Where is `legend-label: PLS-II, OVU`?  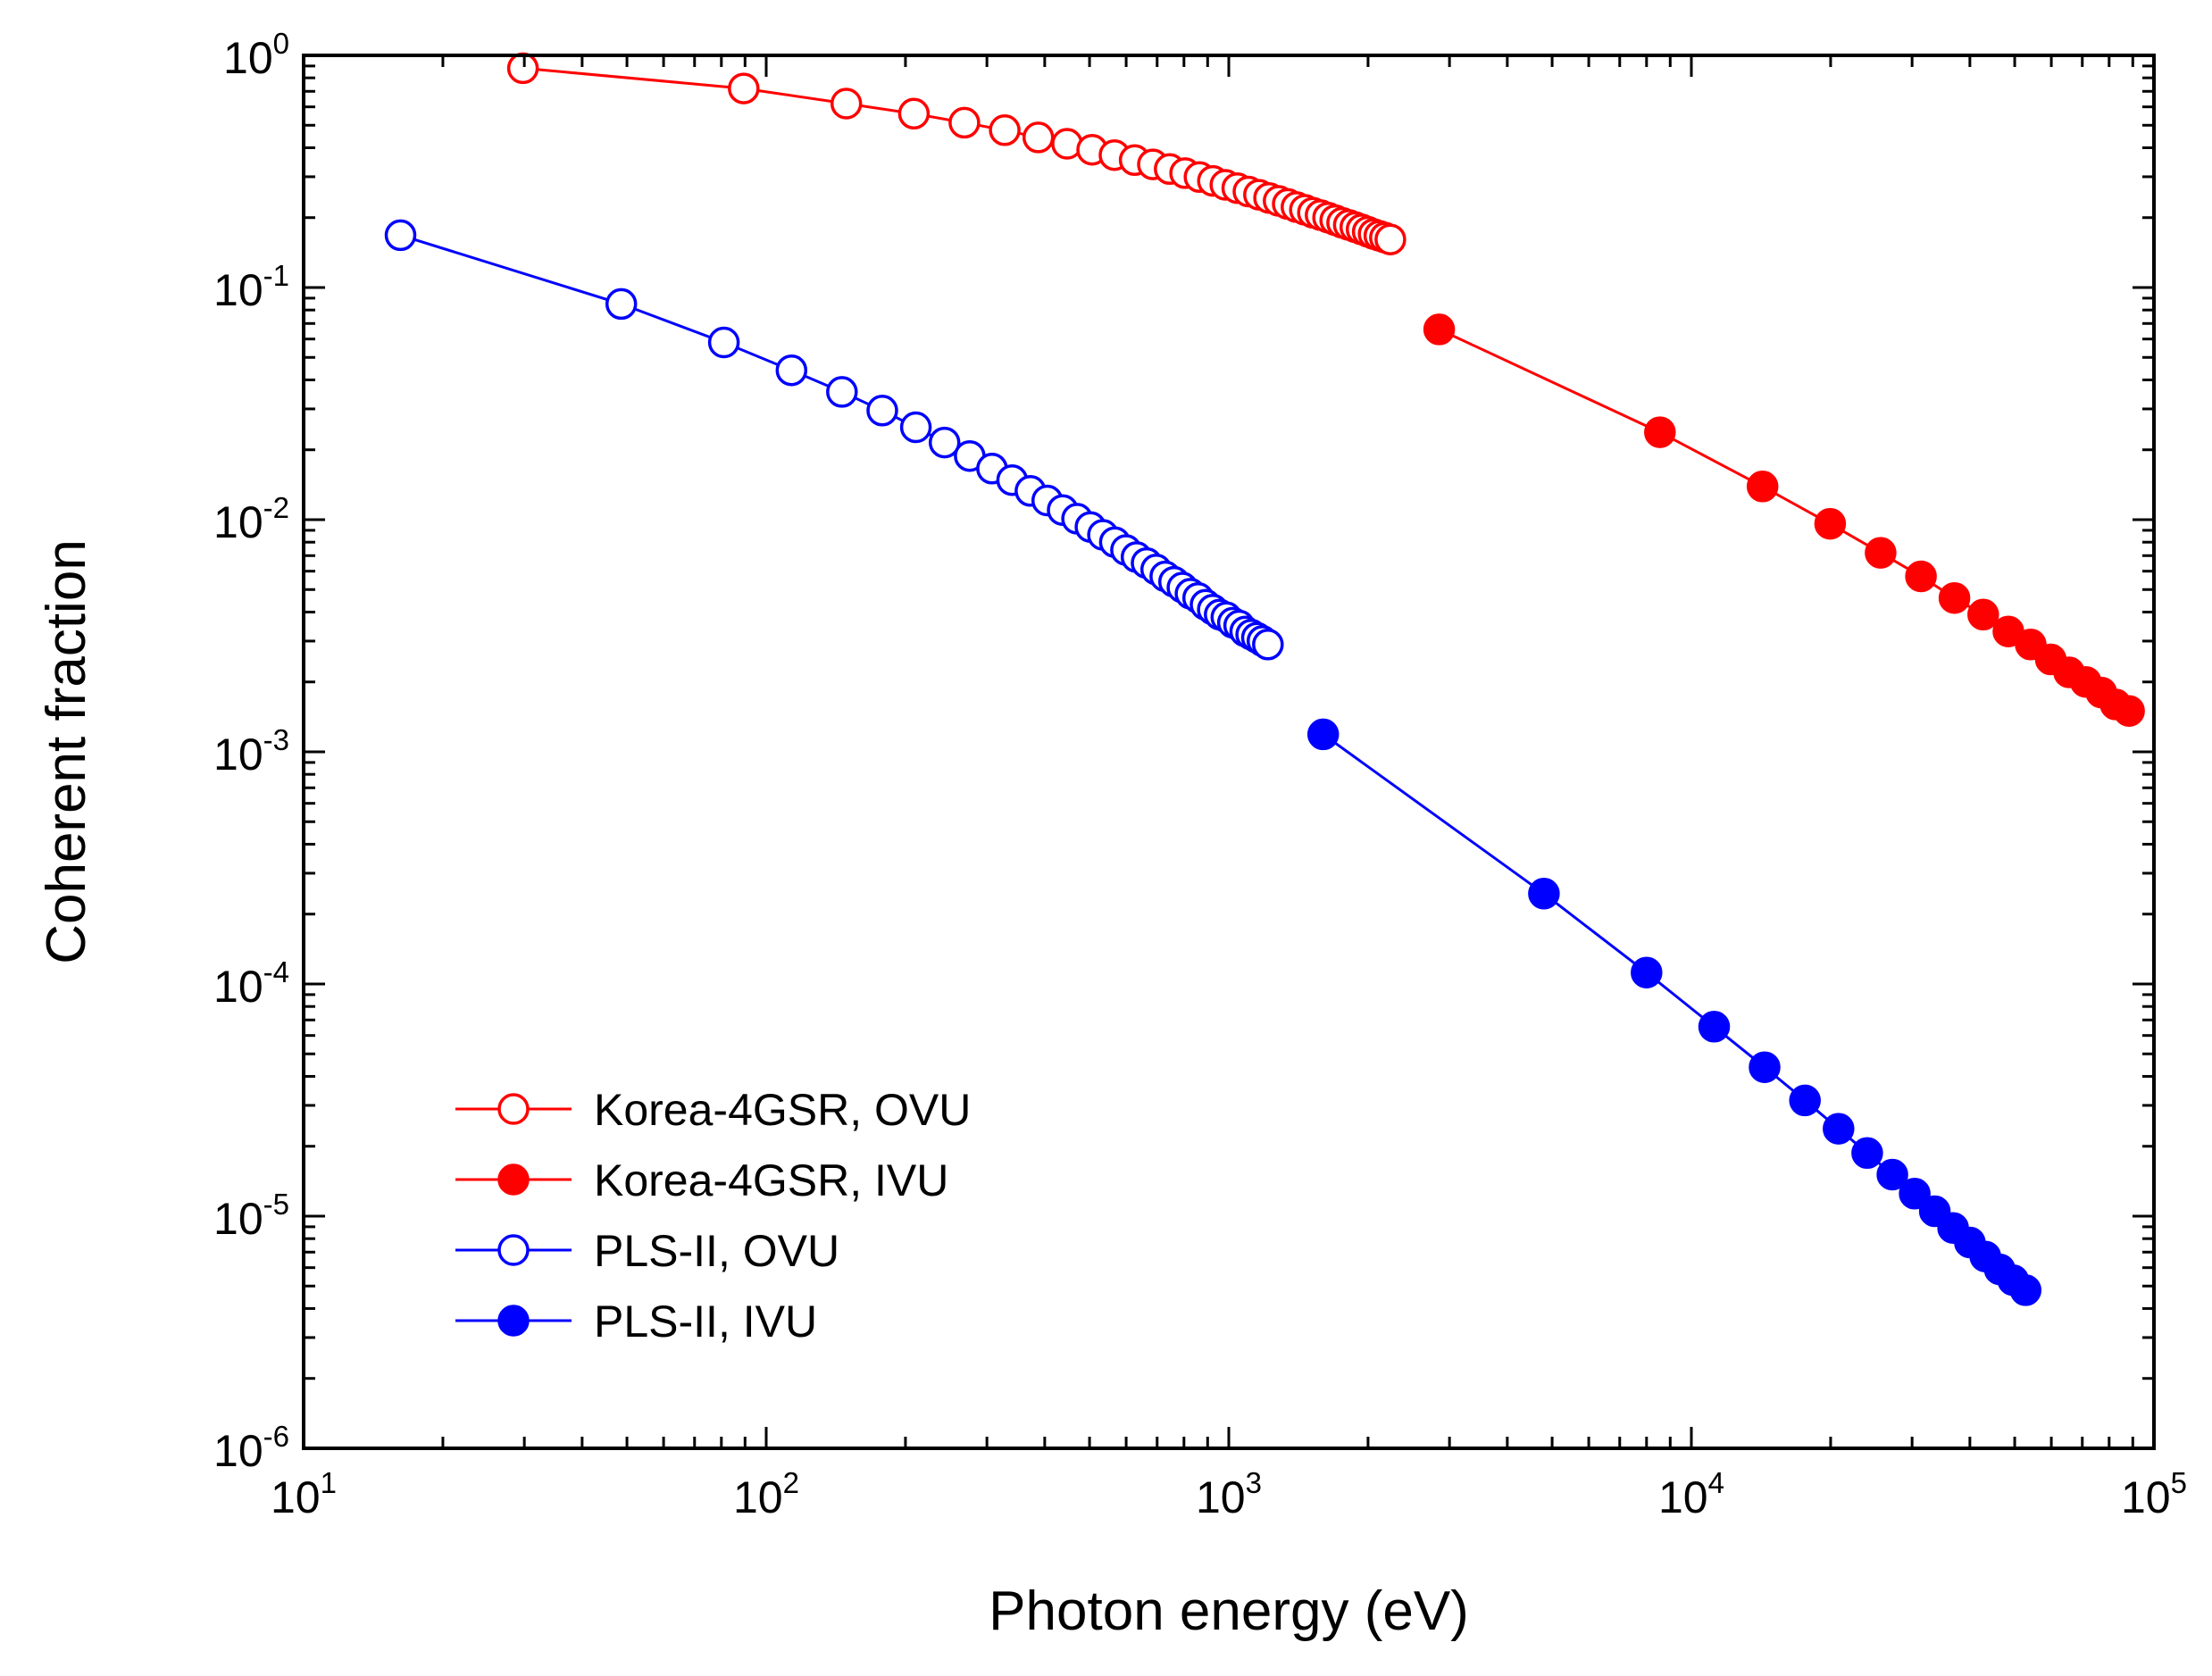
legend-label: PLS-II, OVU is located at coordinates (716, 1251).